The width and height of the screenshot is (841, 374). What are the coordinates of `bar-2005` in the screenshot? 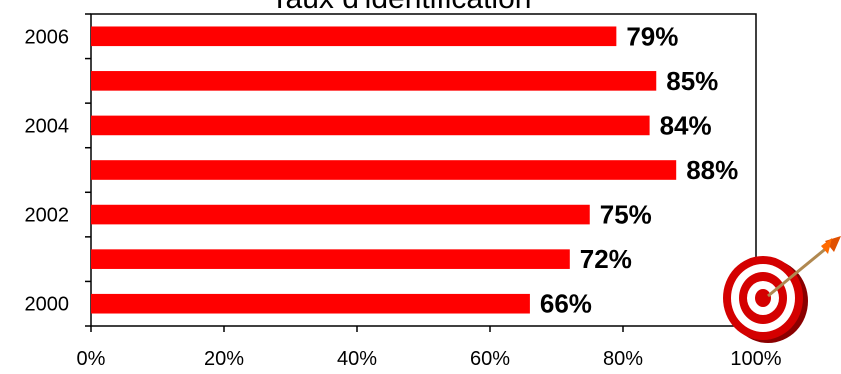 It's located at (374, 81).